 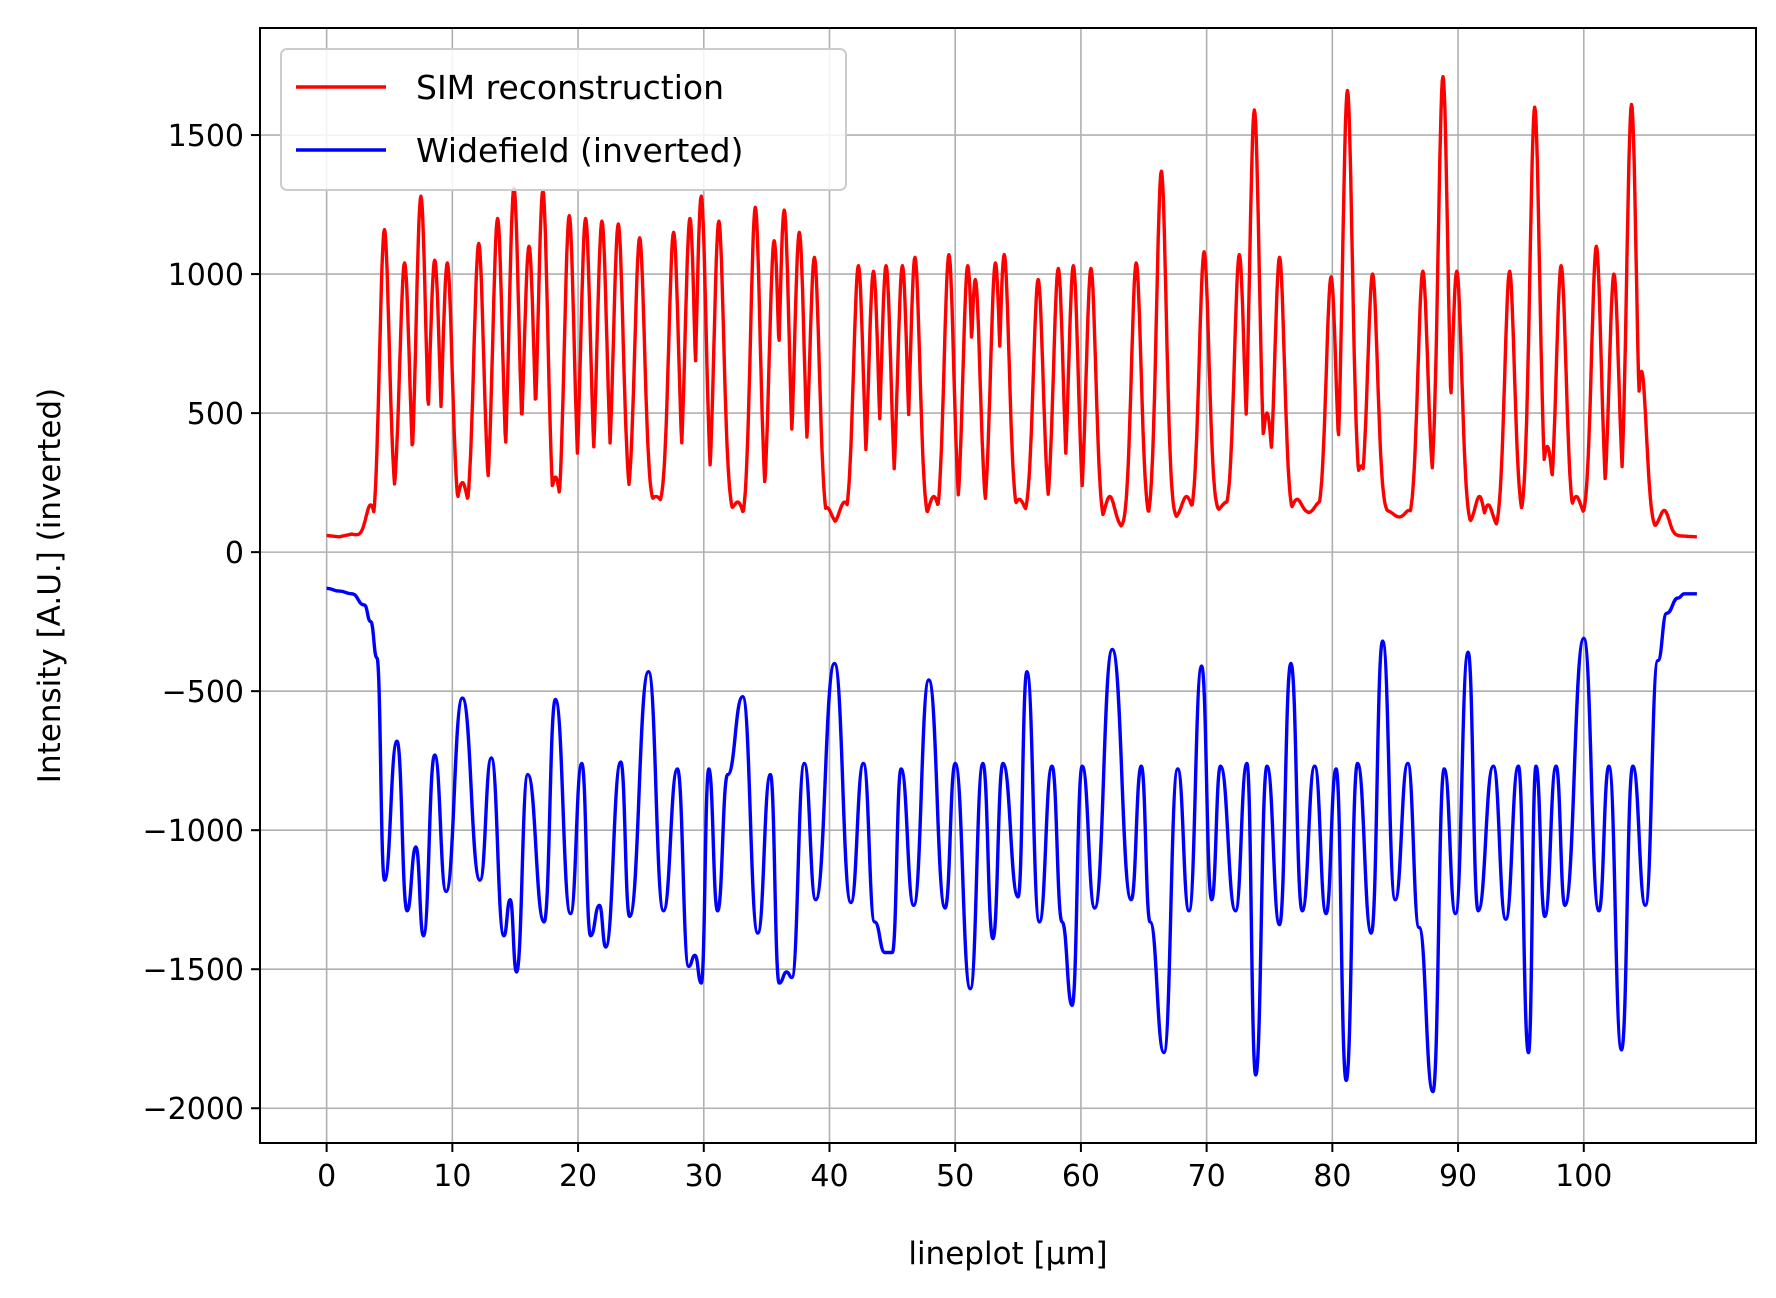 I want to click on y-tick-label: 500, so click(x=215, y=414).